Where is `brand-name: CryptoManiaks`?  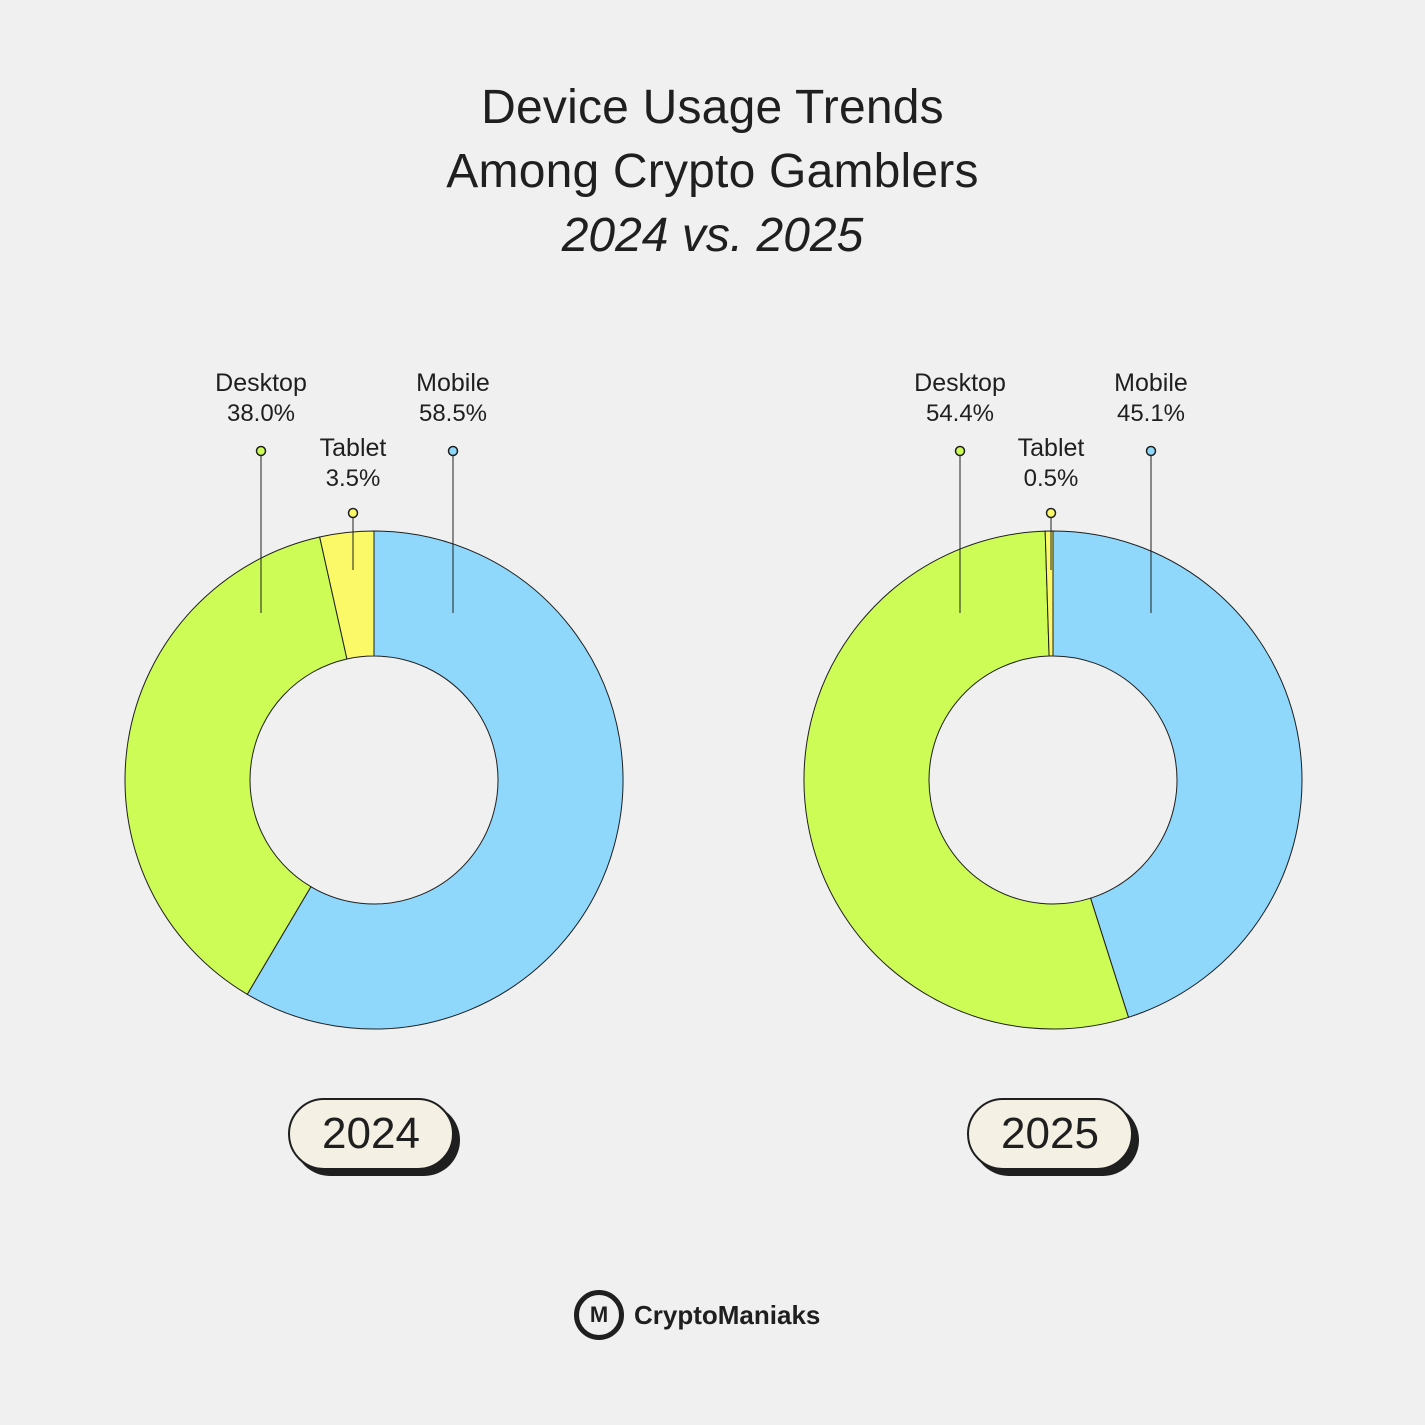 brand-name: CryptoManiaks is located at coordinates (727, 1314).